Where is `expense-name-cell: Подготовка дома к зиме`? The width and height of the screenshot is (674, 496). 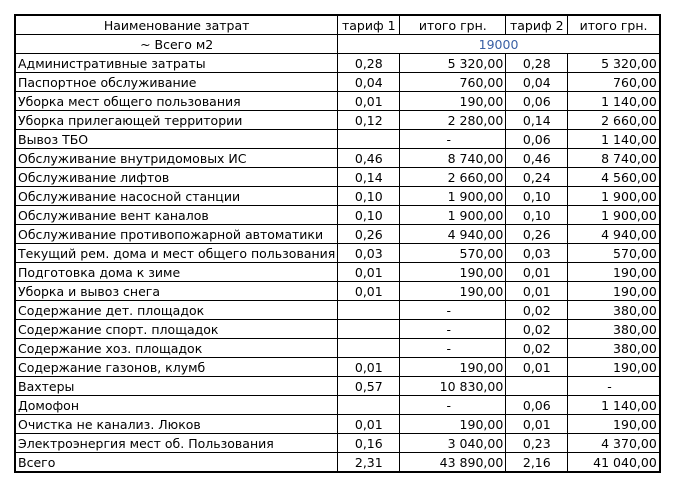 expense-name-cell: Подготовка дома к зиме is located at coordinates (176, 272).